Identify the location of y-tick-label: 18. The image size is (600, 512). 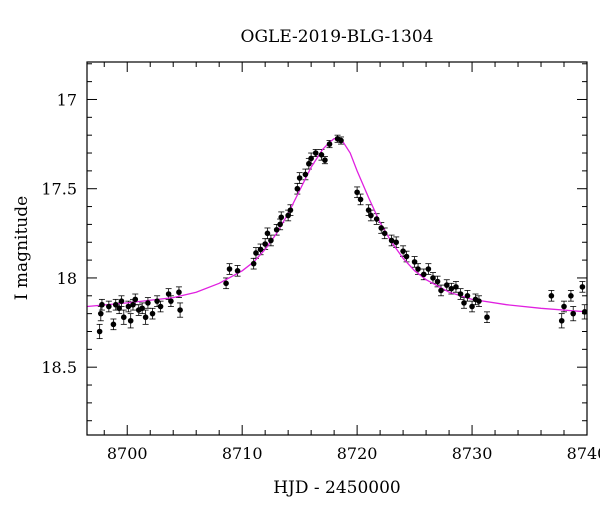
(67, 278).